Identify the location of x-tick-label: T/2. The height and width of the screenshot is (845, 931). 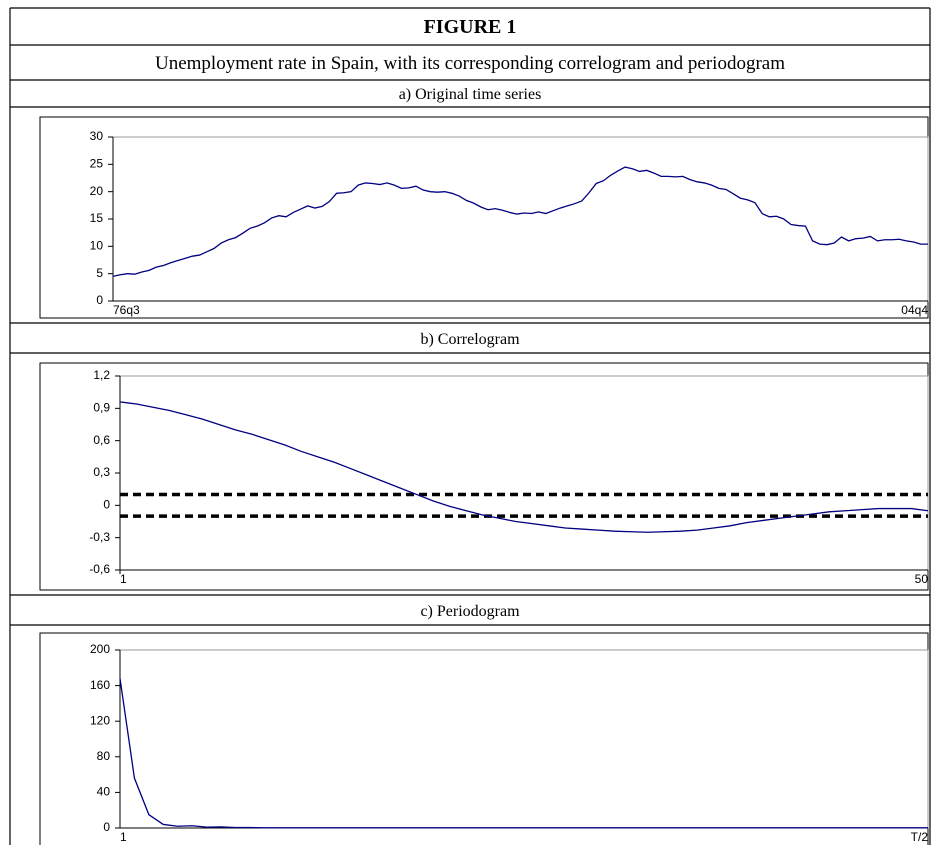
(920, 837).